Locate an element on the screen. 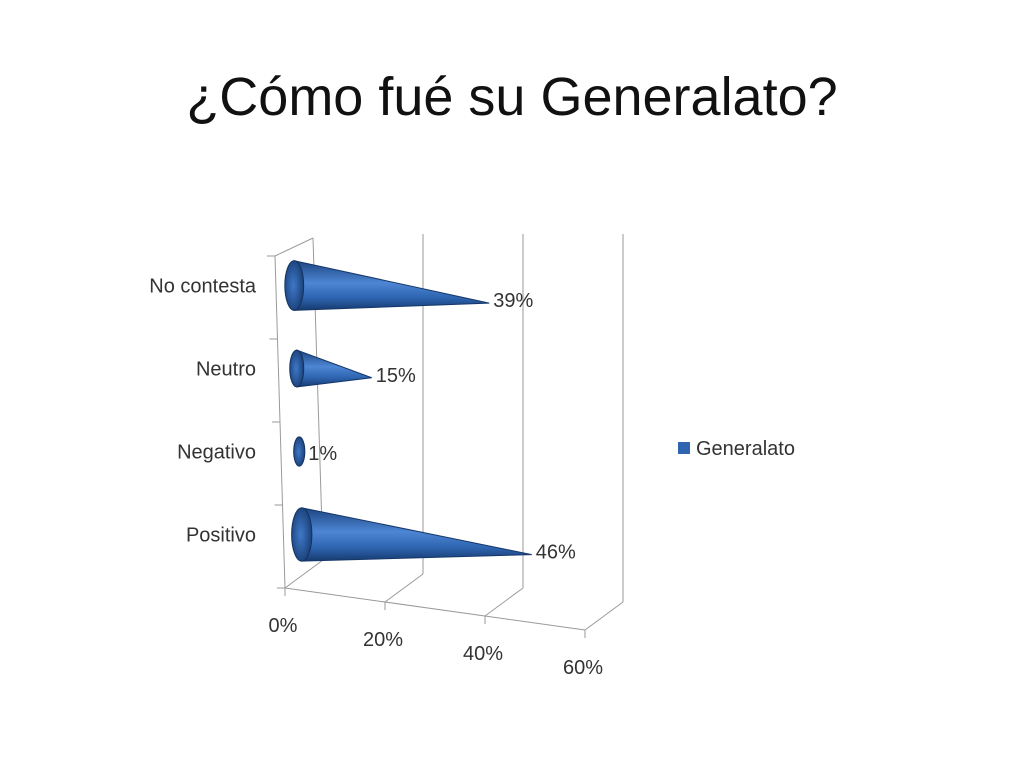  category-label: Positivo is located at coordinates (221, 536).